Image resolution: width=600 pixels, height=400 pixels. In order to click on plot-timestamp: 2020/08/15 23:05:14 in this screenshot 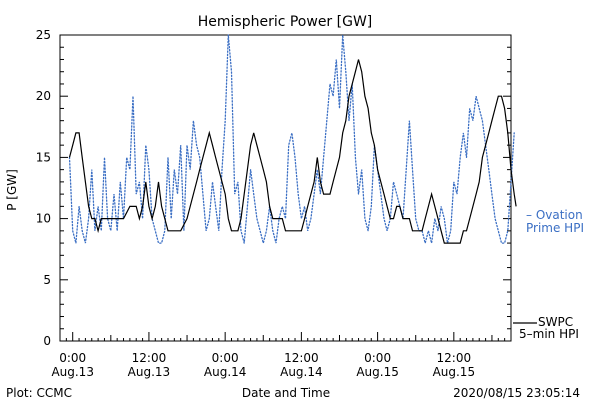, I will do `click(516, 393)`.